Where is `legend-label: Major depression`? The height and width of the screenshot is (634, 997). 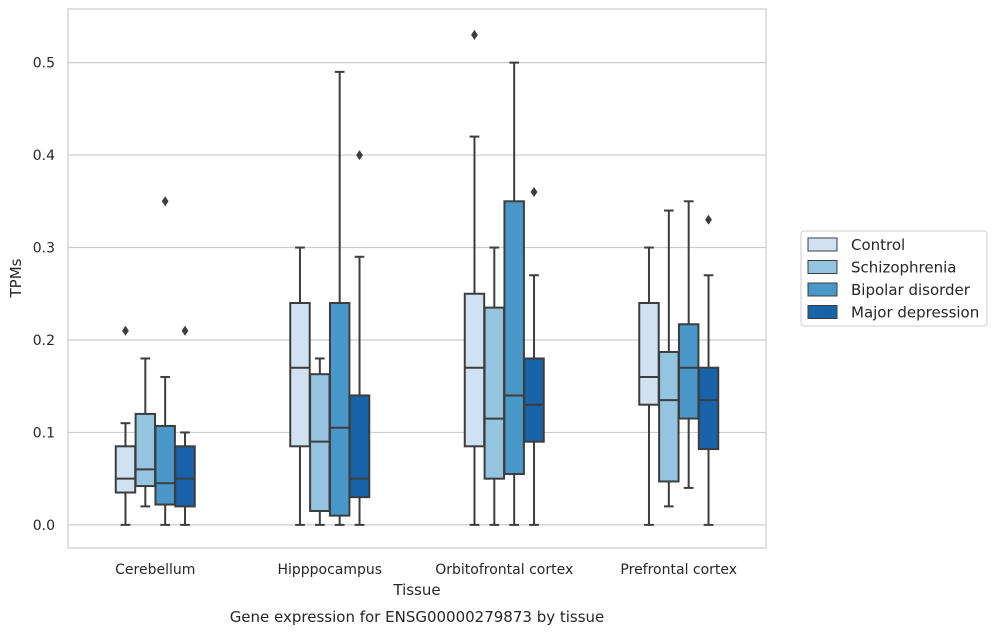 legend-label: Major depression is located at coordinates (915, 313).